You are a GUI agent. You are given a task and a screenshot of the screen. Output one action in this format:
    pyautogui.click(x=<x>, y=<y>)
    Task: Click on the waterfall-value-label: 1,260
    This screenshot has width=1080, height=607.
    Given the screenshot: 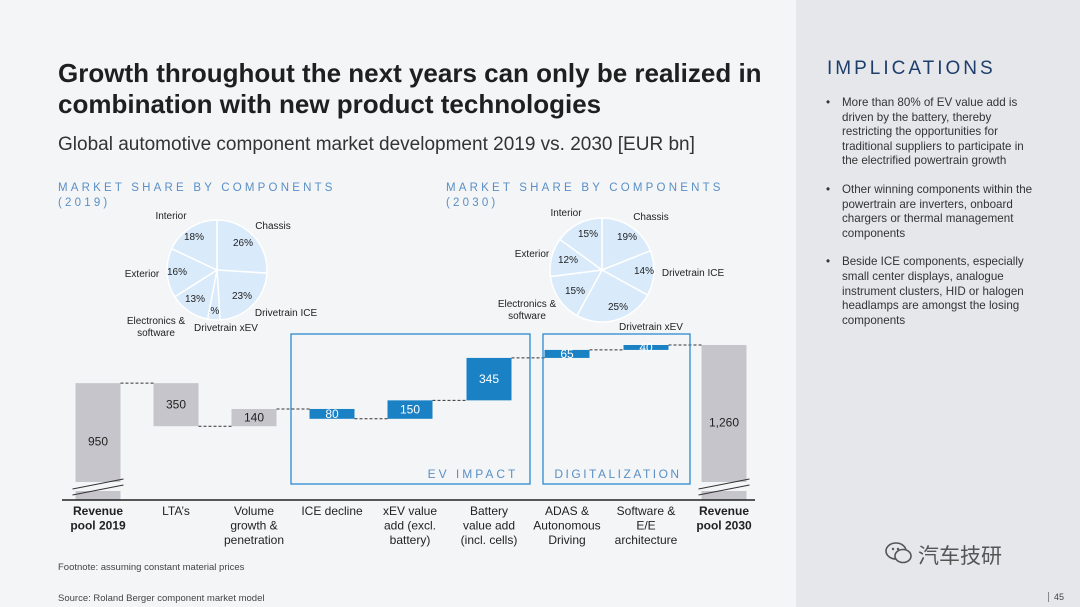 What is the action you would take?
    pyautogui.click(x=724, y=423)
    